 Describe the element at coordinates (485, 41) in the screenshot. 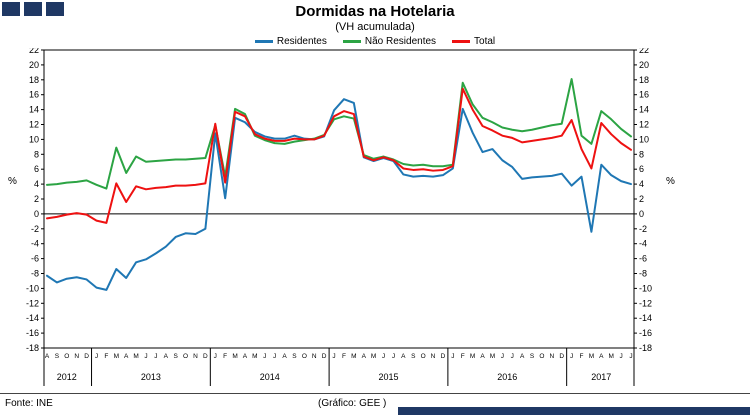

I see `legend-label: Total` at that location.